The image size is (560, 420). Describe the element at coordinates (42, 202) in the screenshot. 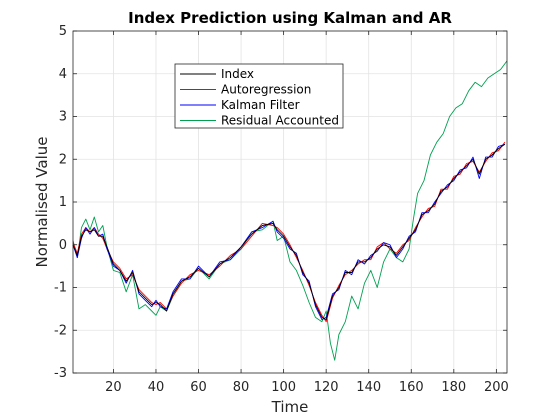

I see `y-axis-label: Normalised Value` at that location.